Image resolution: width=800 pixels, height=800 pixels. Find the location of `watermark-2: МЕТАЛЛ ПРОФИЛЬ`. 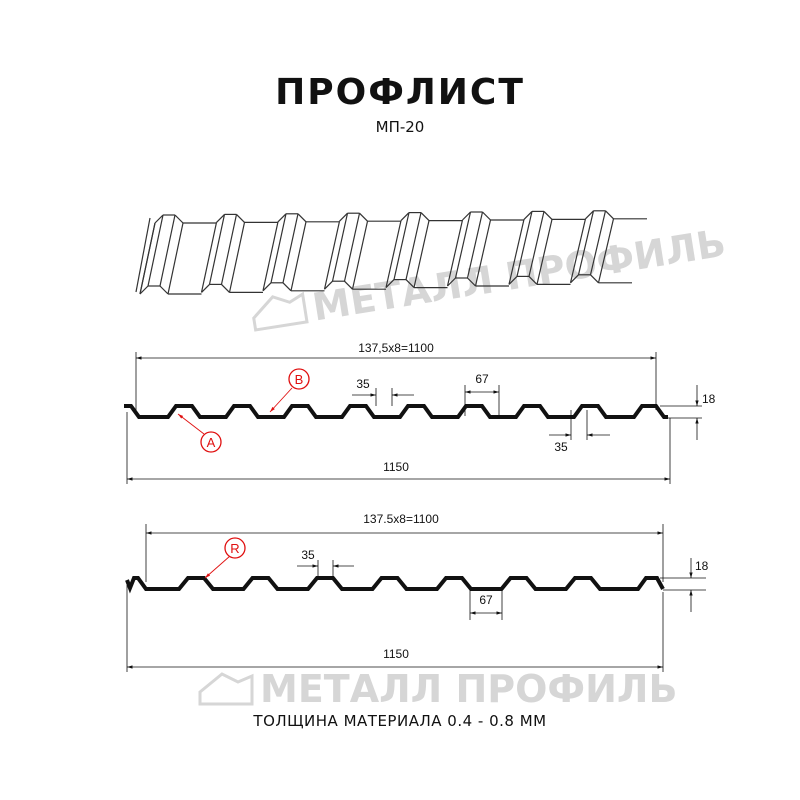

watermark-2: МЕТАЛЛ ПРОФИЛЬ is located at coordinates (437, 689).